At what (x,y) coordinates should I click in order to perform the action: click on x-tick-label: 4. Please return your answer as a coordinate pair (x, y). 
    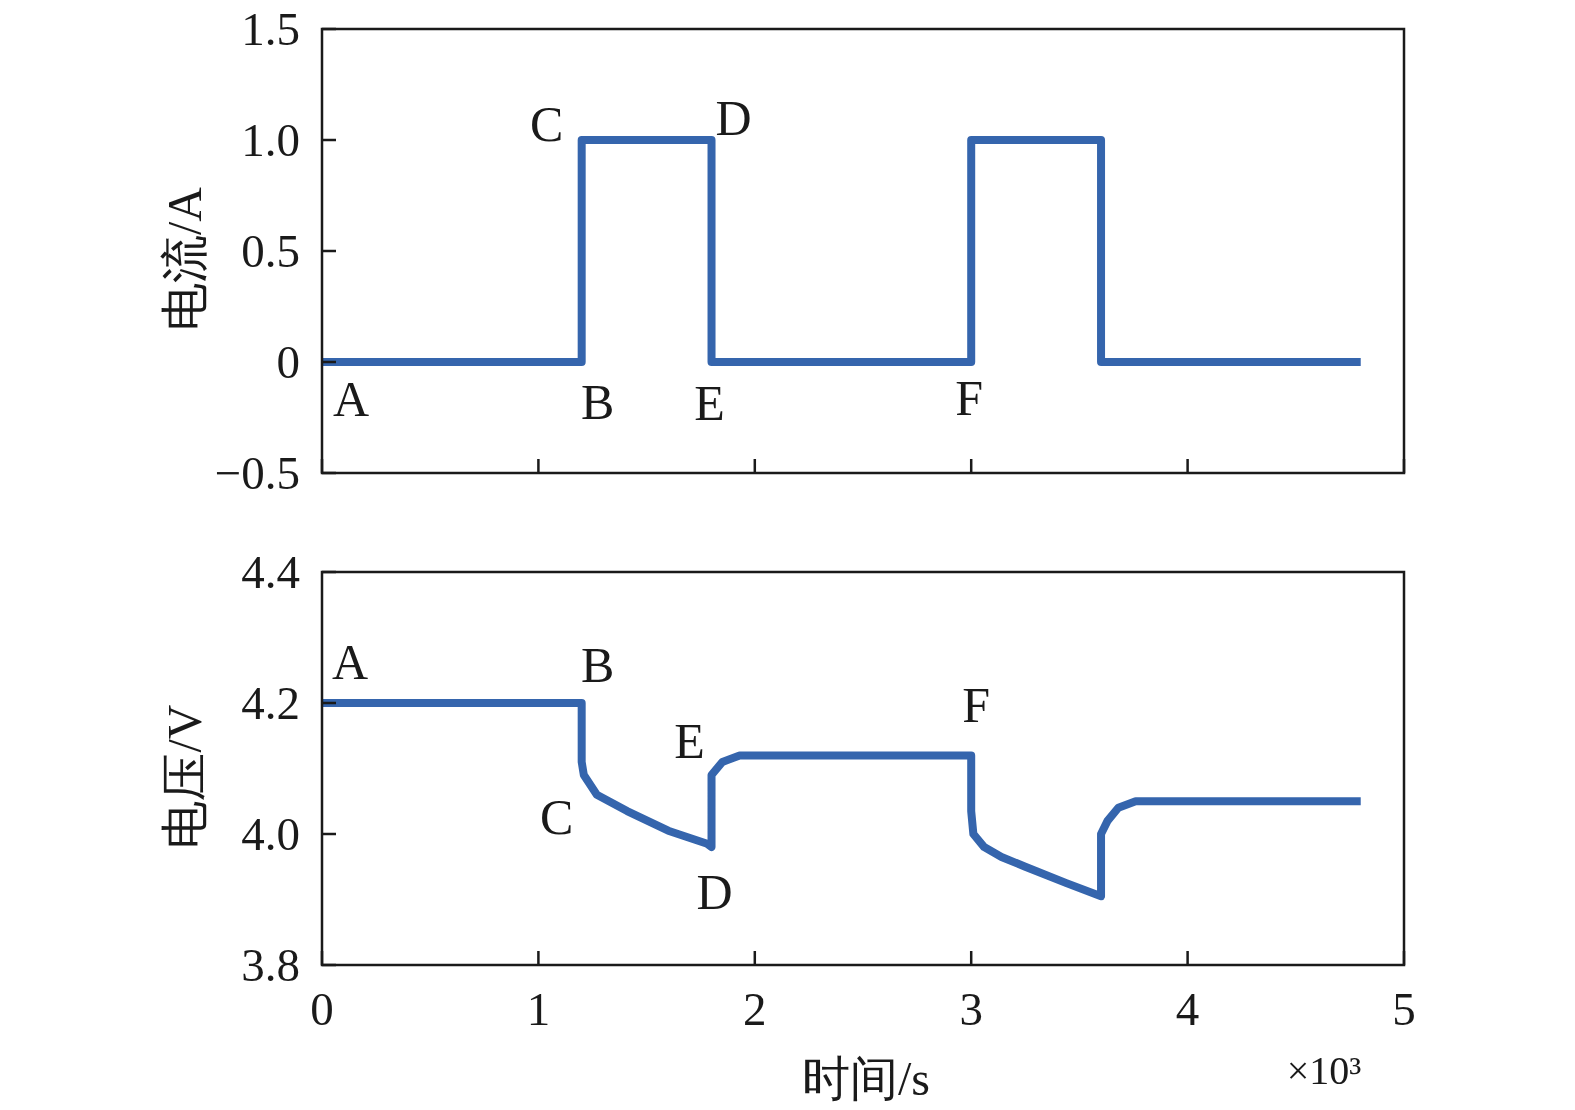
    Looking at the image, I should click on (1187, 1009).